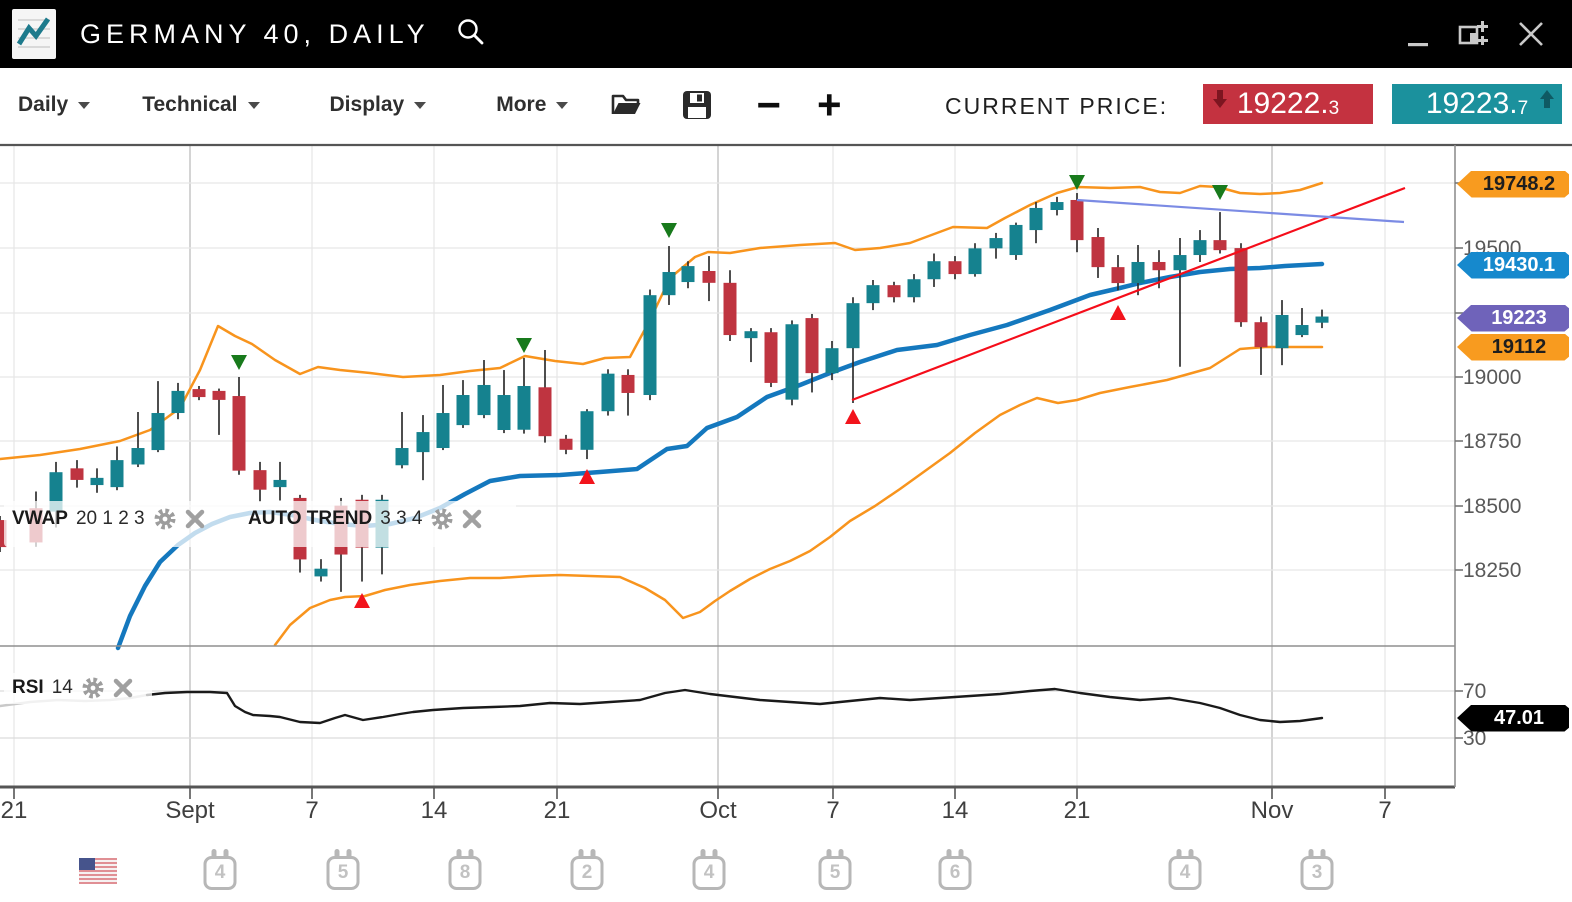 This screenshot has height=902, width=1572. I want to click on current-price-label: CURRENT PRICE:, so click(1057, 106).